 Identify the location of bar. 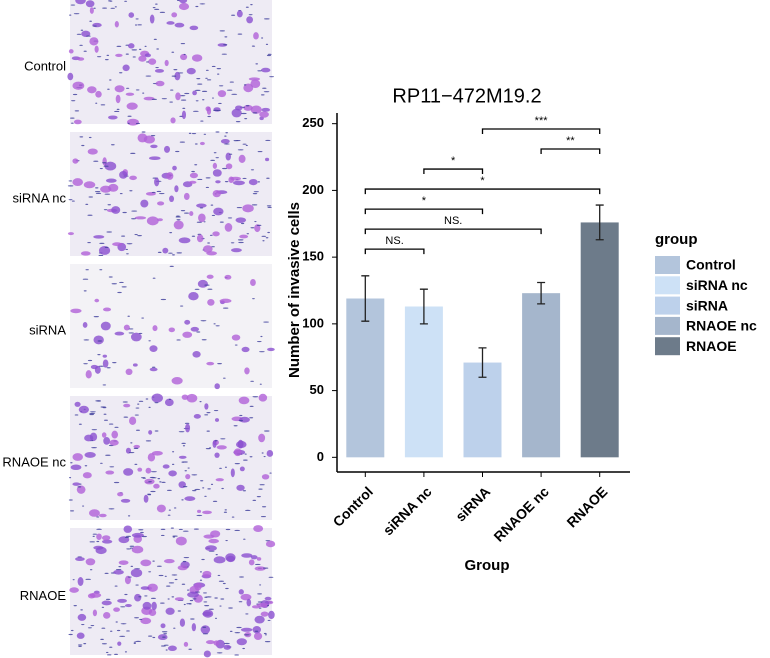
(541, 375).